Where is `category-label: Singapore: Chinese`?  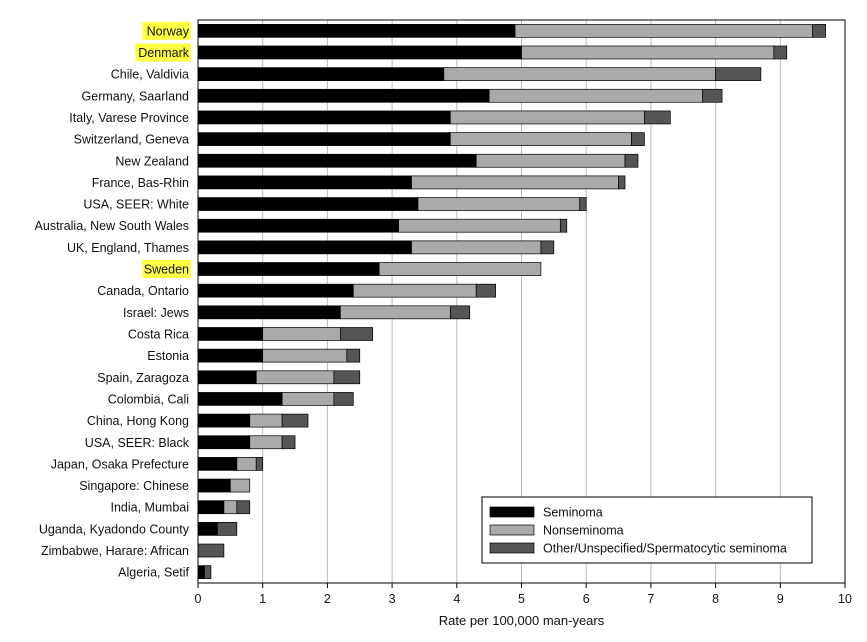 category-label: Singapore: Chinese is located at coordinates (134, 486).